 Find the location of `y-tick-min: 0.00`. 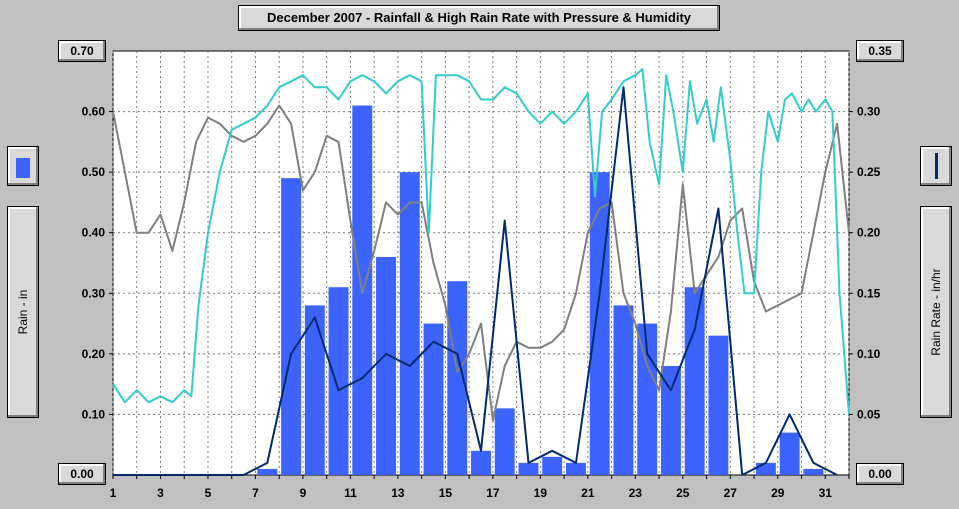

y-tick-min: 0.00 is located at coordinates (82, 474).